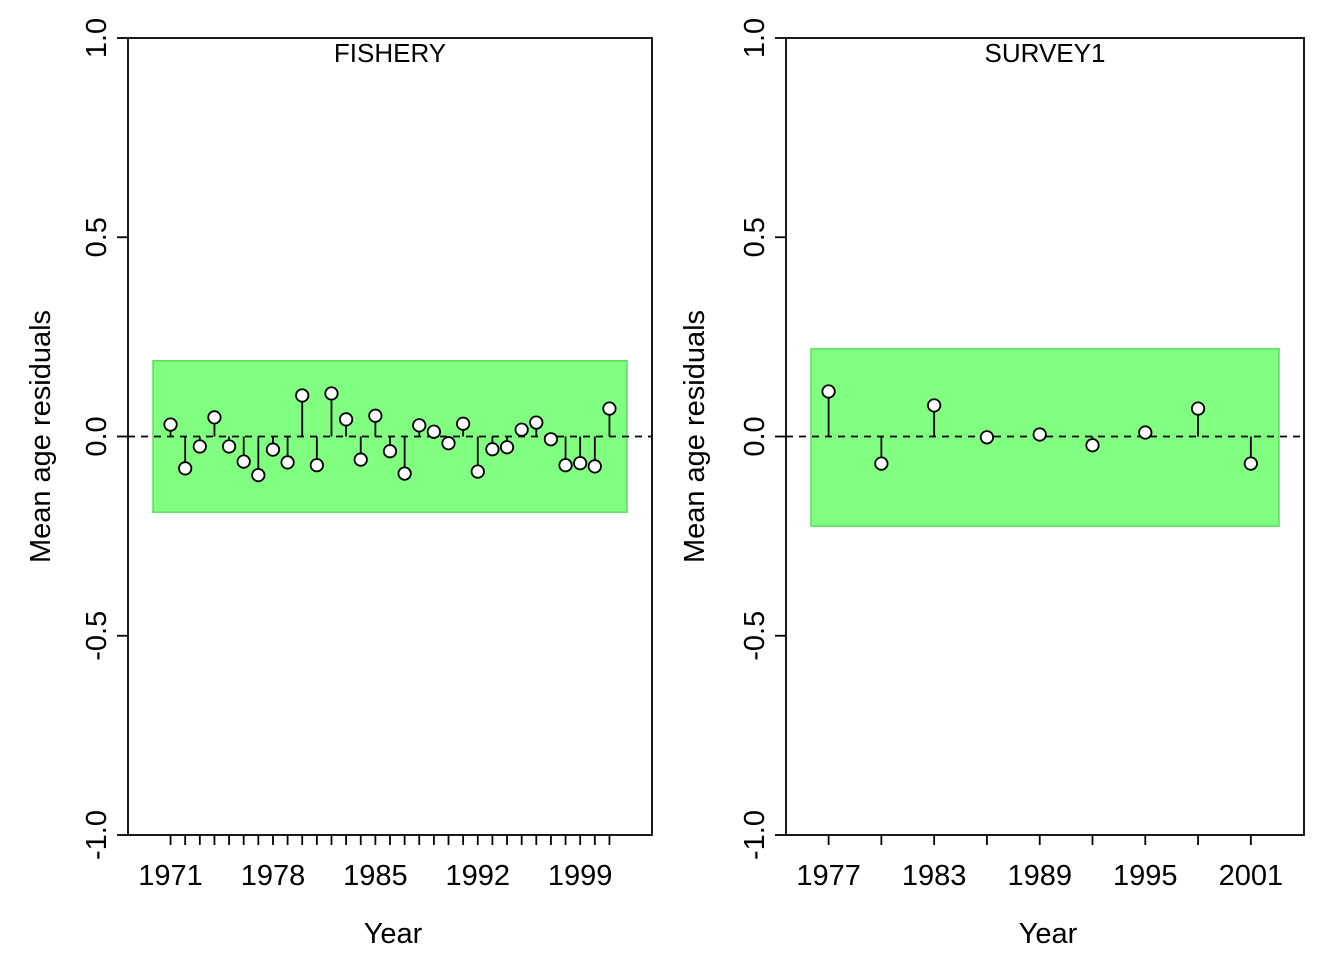 The height and width of the screenshot is (960, 1344). What do you see at coordinates (1045, 53) in the screenshot?
I see `panel-title: SURVEY1` at bounding box center [1045, 53].